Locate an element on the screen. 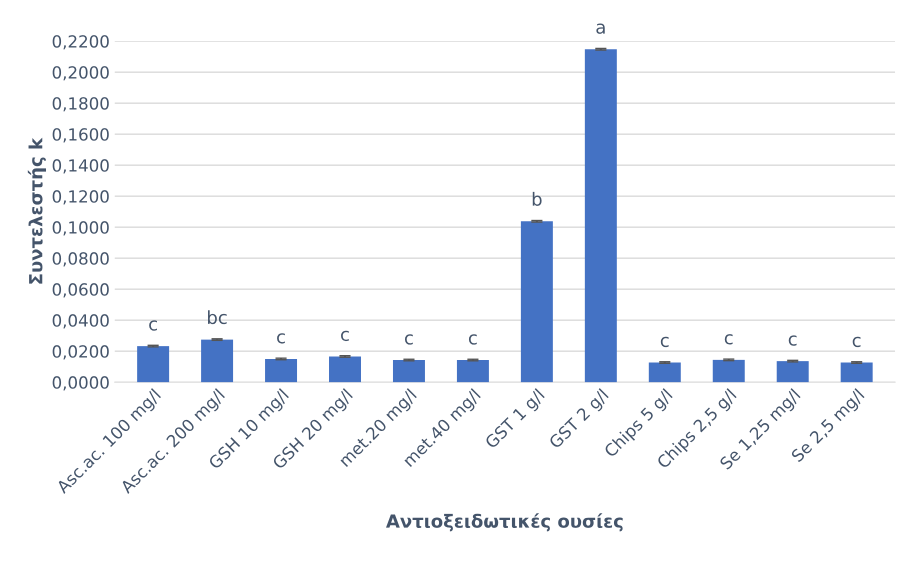  y-tick-label: 0,0200 is located at coordinates (80, 352).